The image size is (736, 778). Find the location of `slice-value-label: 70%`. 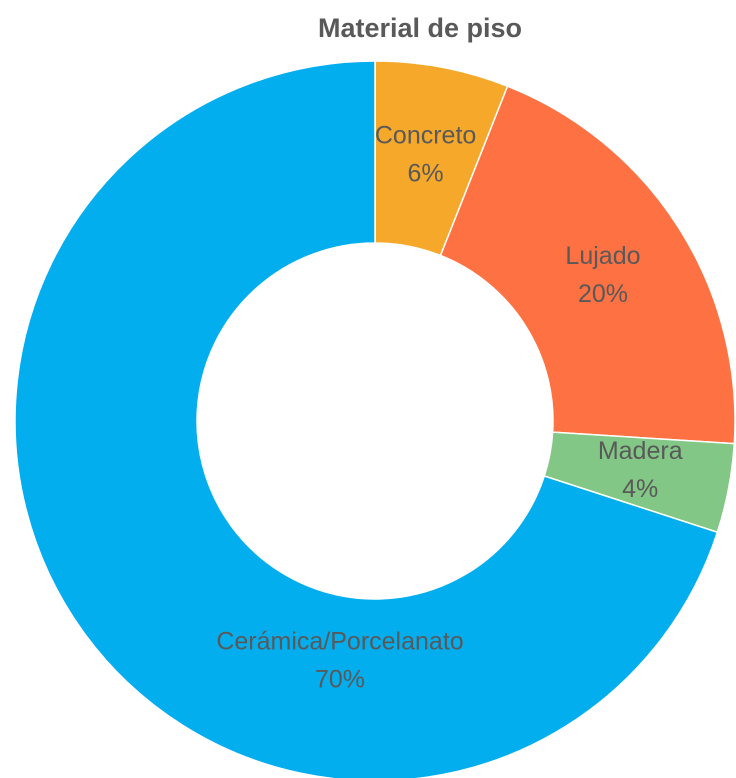

slice-value-label: 70% is located at coordinates (340, 680).